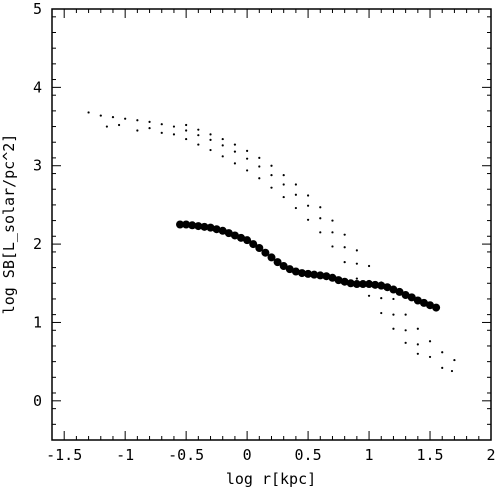 This screenshot has width=495, height=490. I want to click on x-tick-label: 0, so click(247, 455).